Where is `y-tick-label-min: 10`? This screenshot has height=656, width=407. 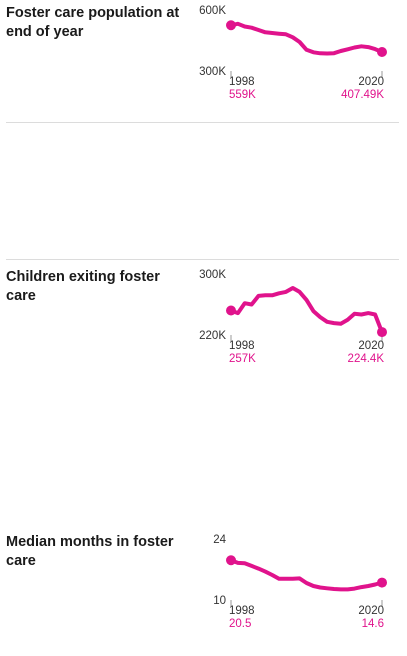
y-tick-label-min: 10 is located at coordinates (219, 601).